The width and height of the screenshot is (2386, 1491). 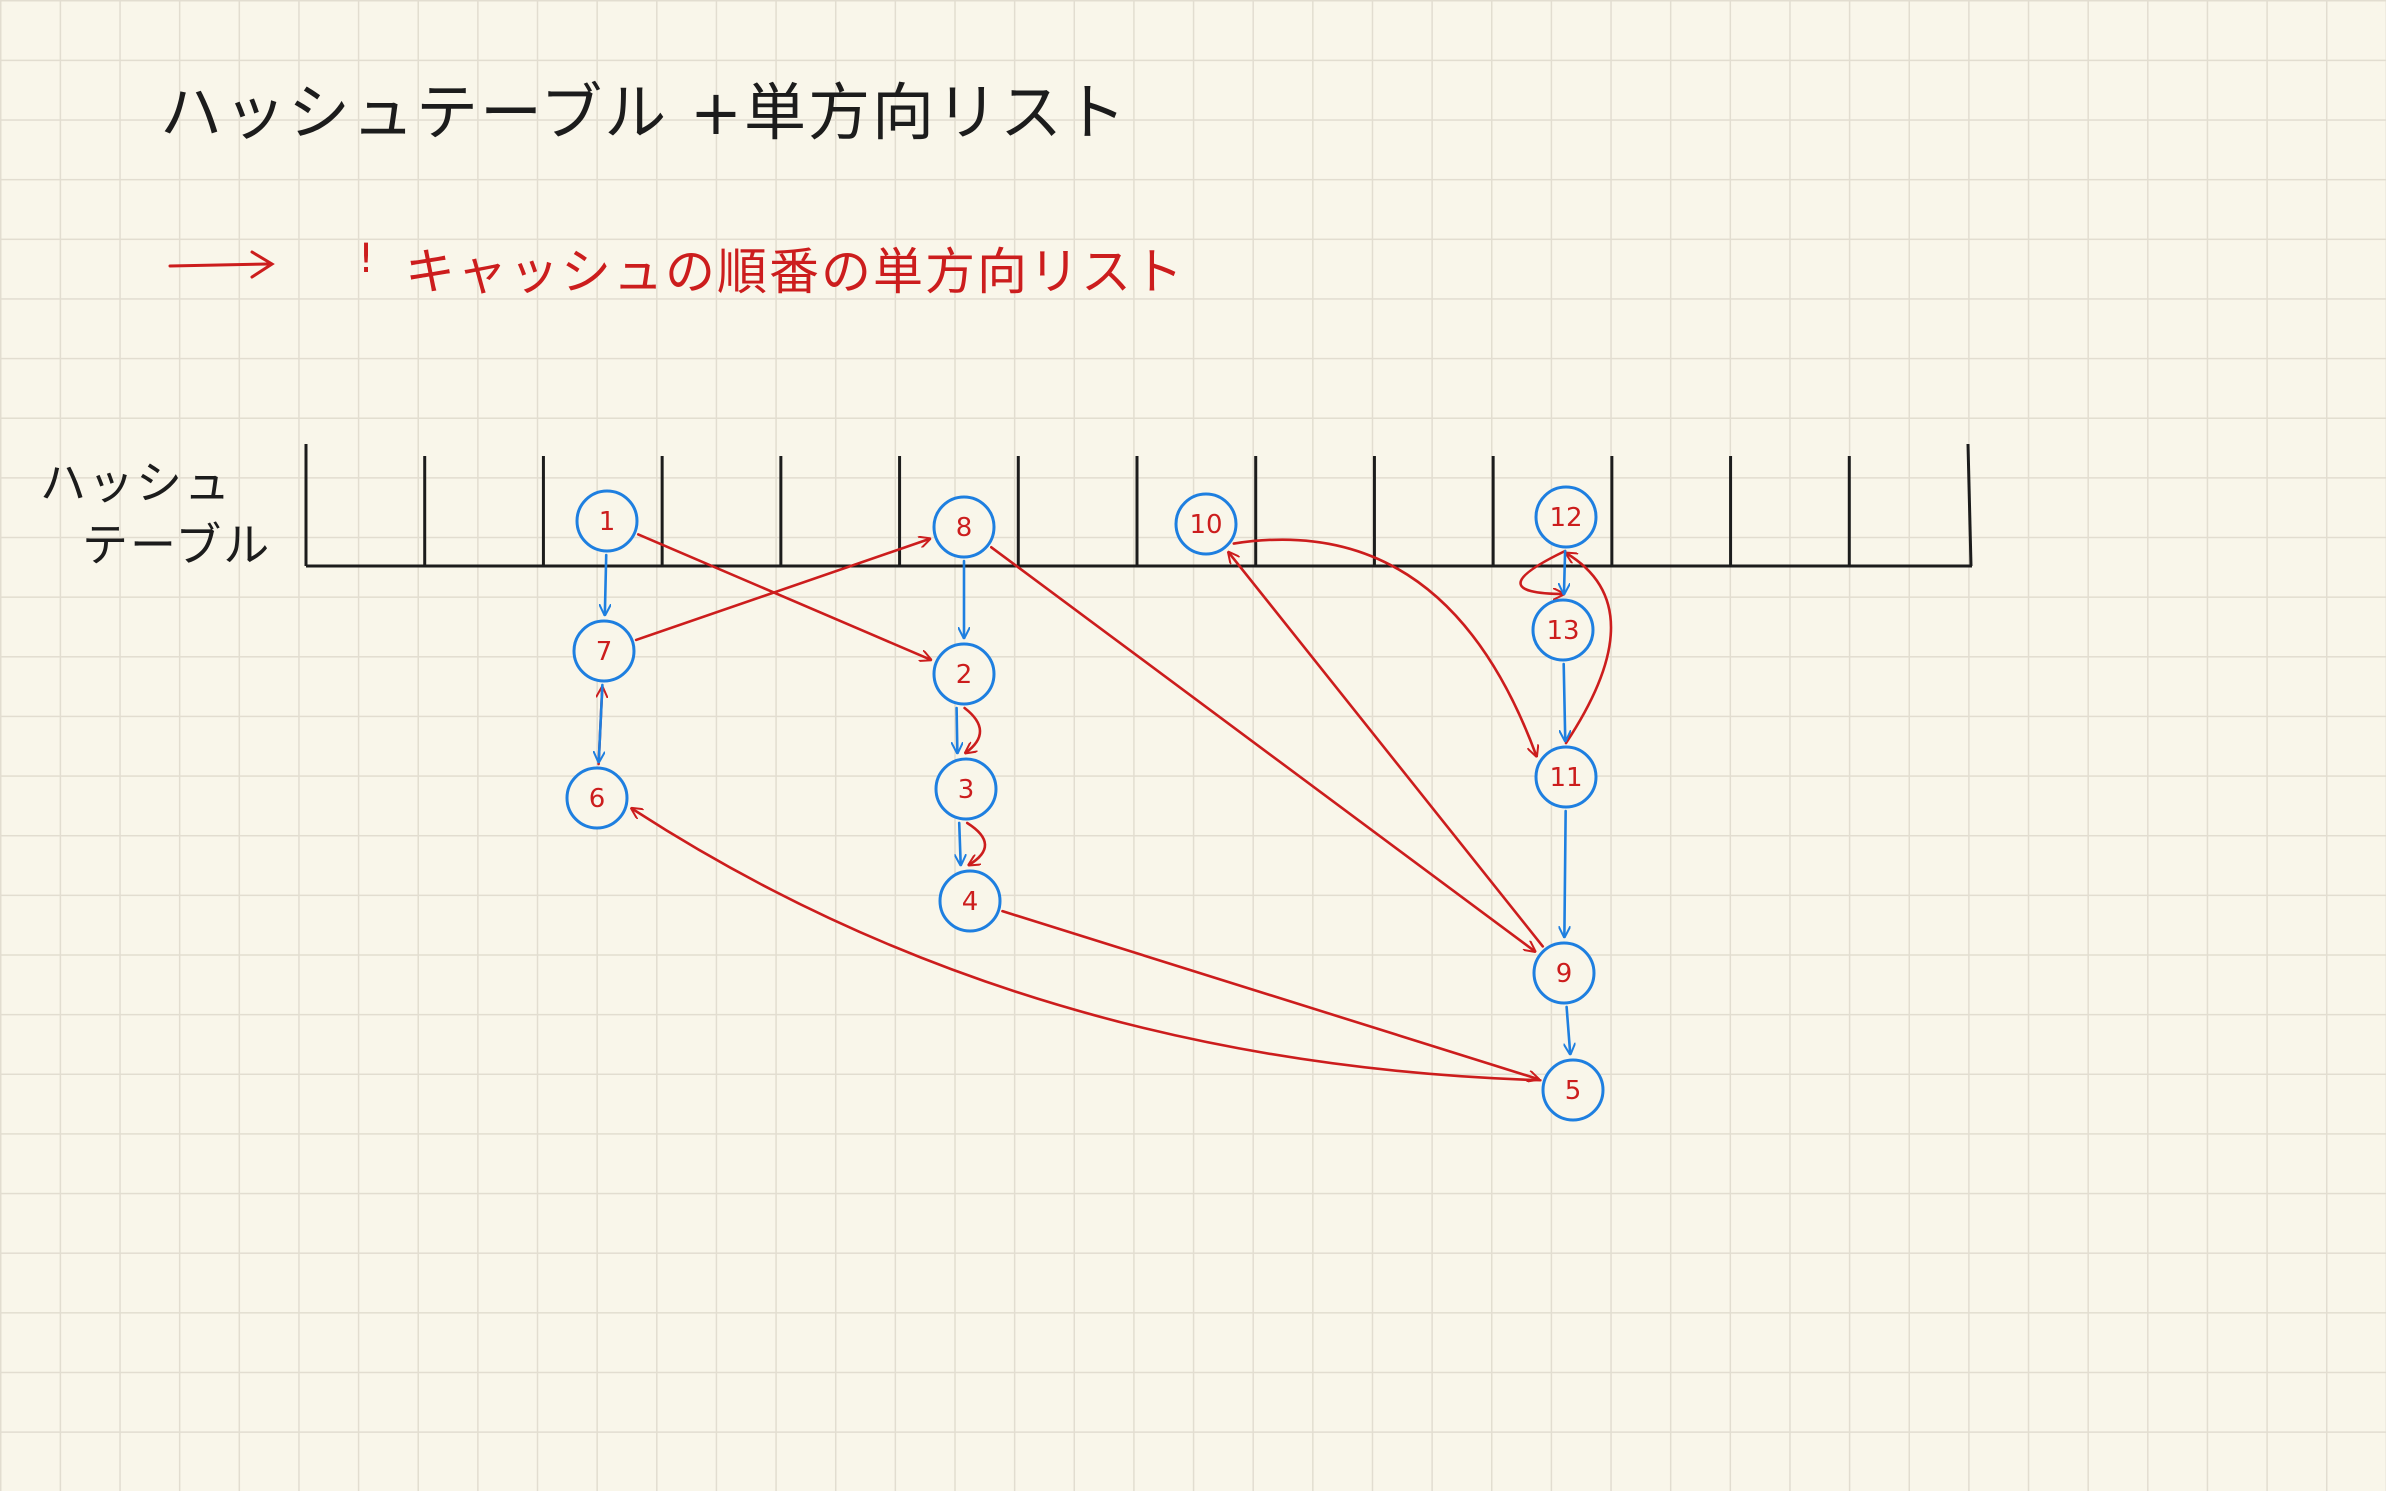 I want to click on list-node: 10, so click(x=1206, y=524).